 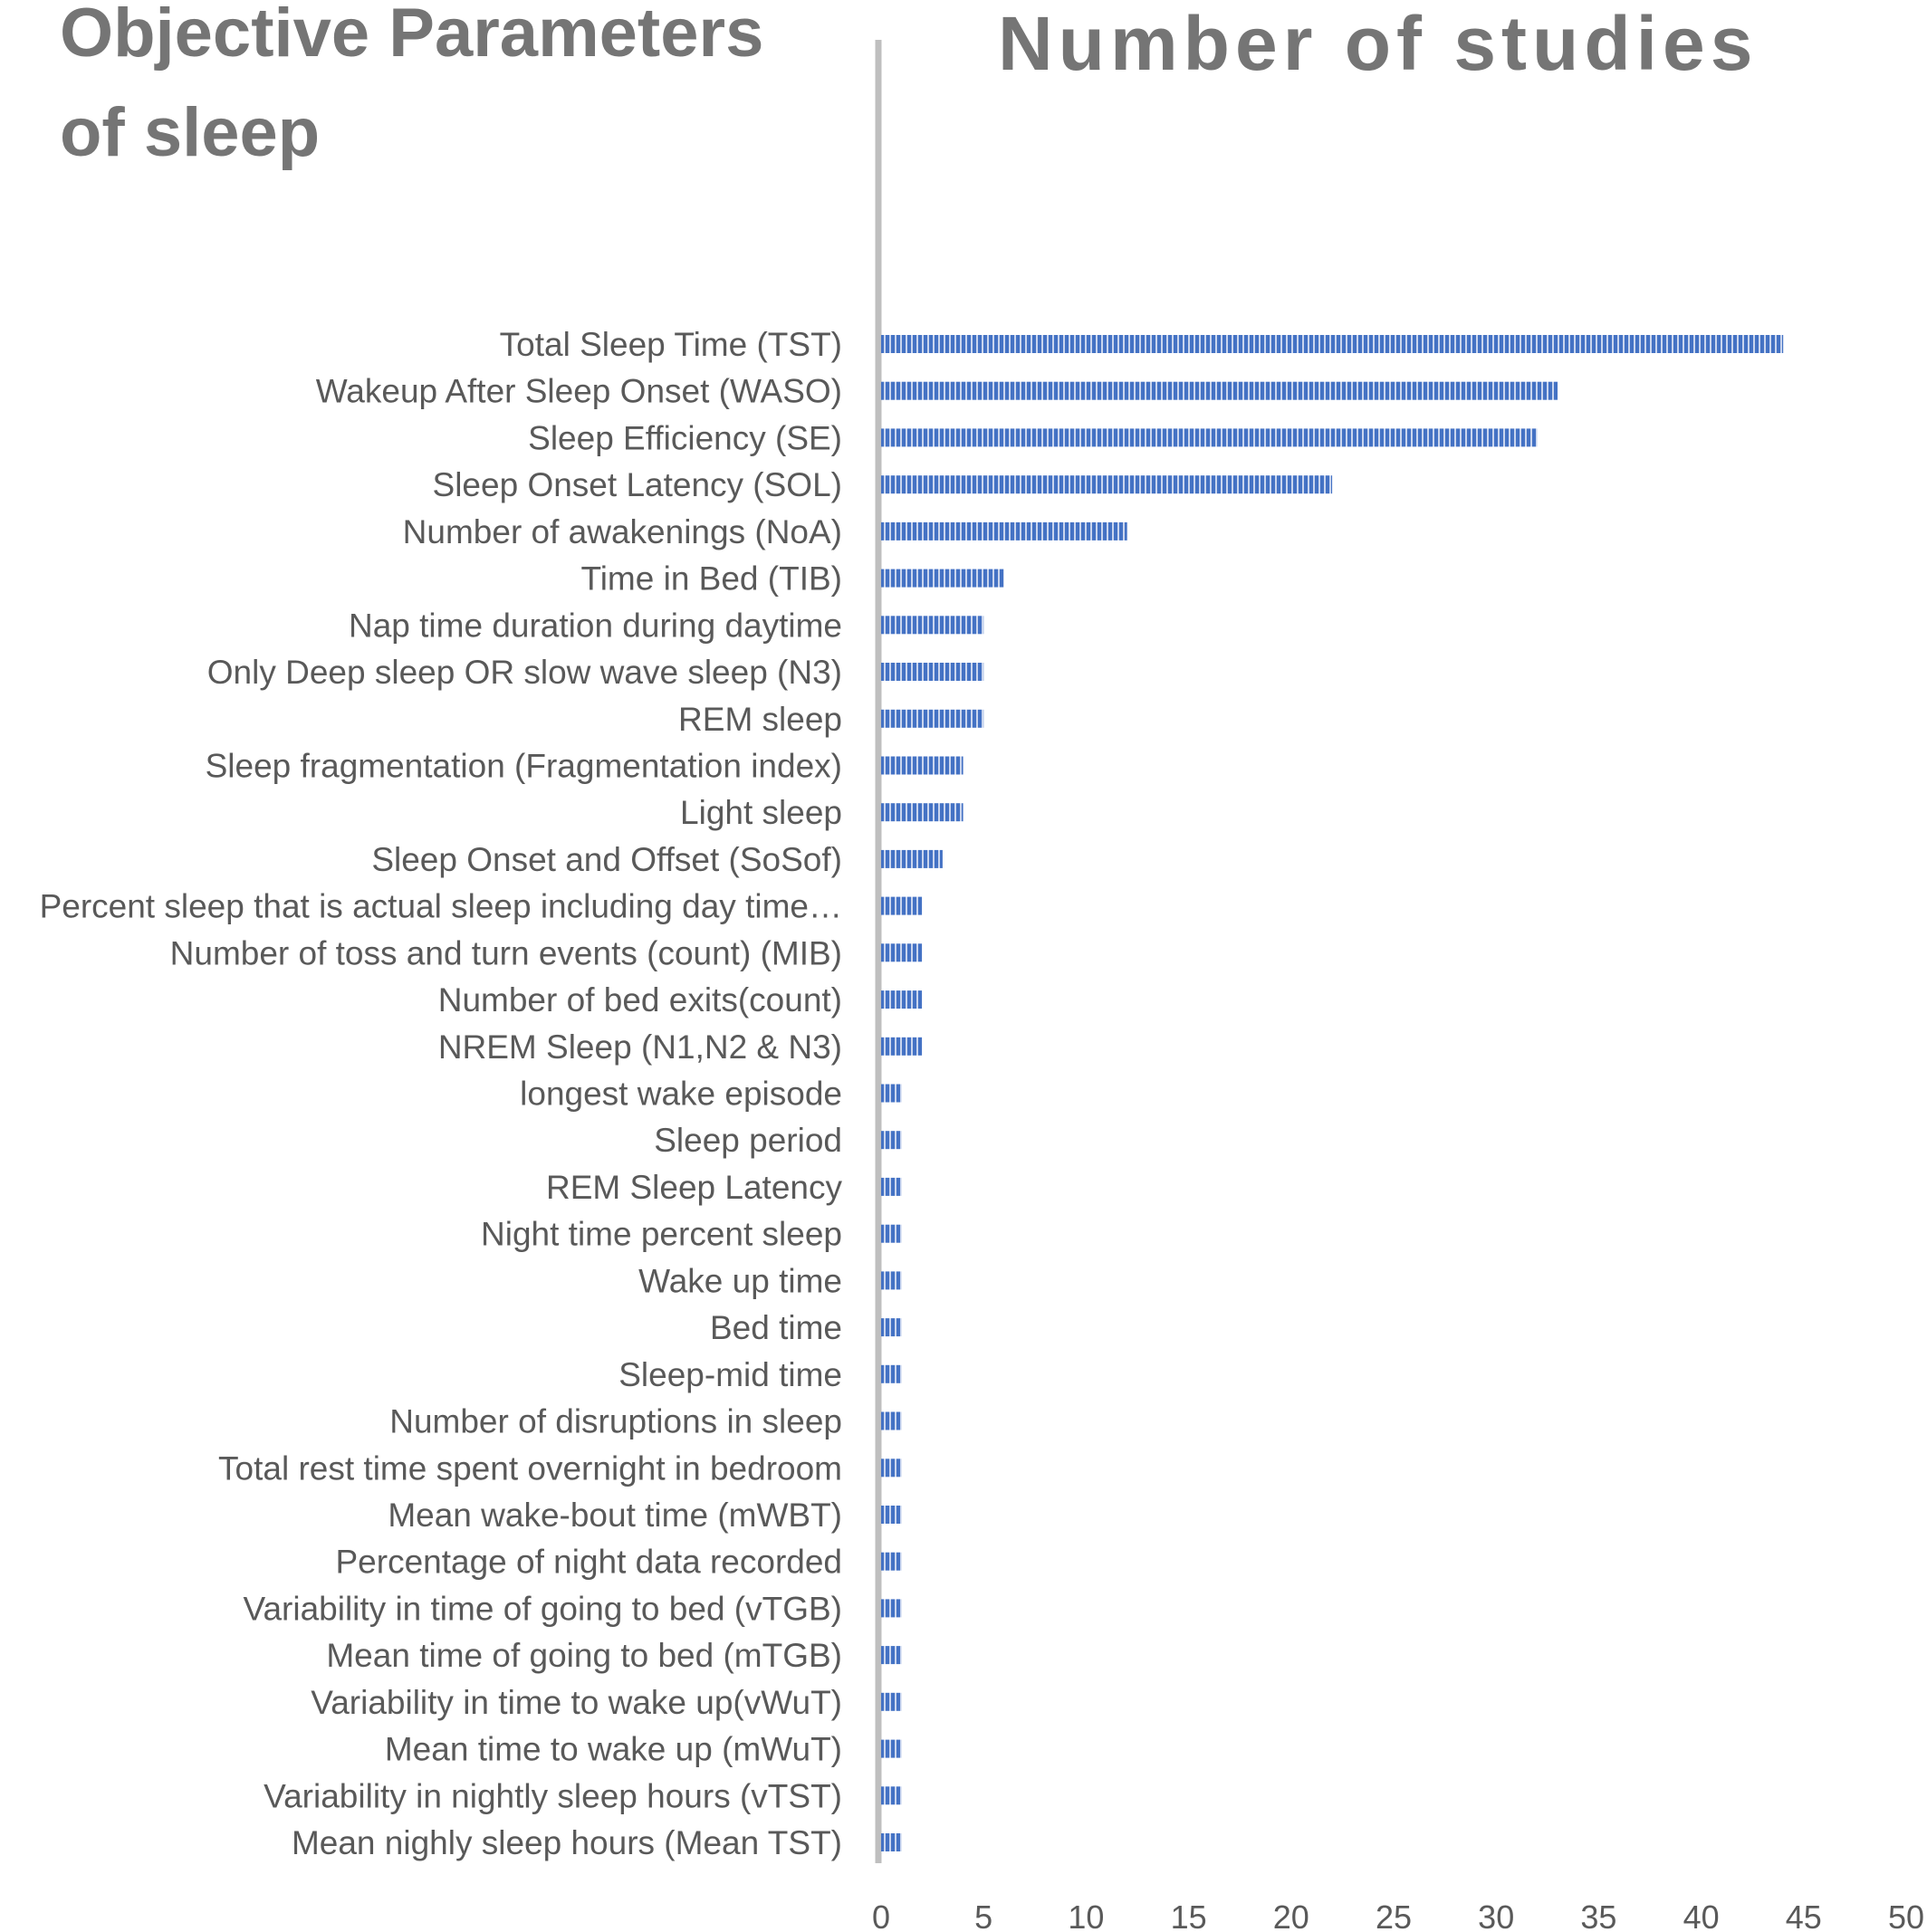 What do you see at coordinates (1189, 1915) in the screenshot?
I see `x-tick-label: 15` at bounding box center [1189, 1915].